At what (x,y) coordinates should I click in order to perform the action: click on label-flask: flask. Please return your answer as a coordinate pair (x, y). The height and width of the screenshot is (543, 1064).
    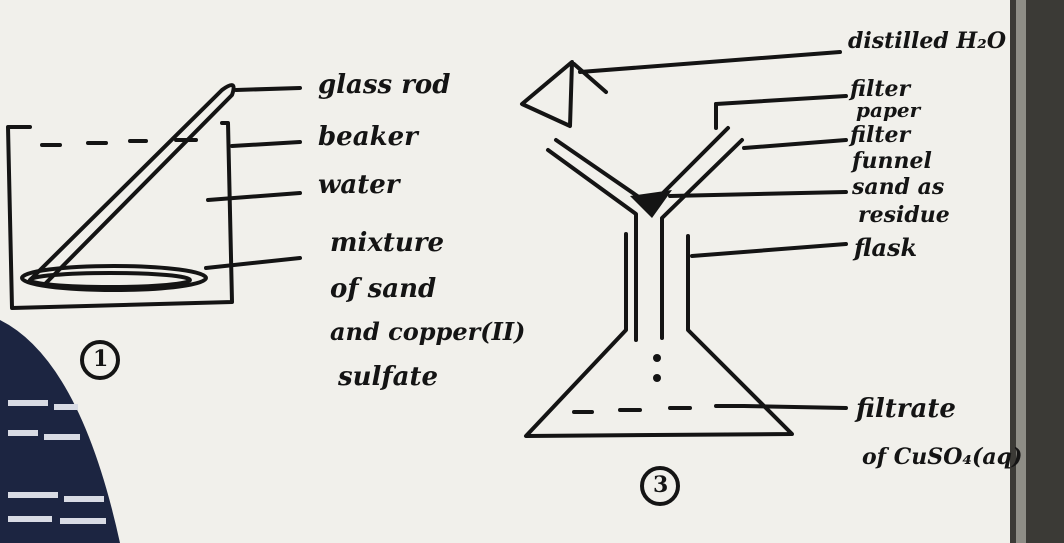
    Looking at the image, I should click on (886, 247).